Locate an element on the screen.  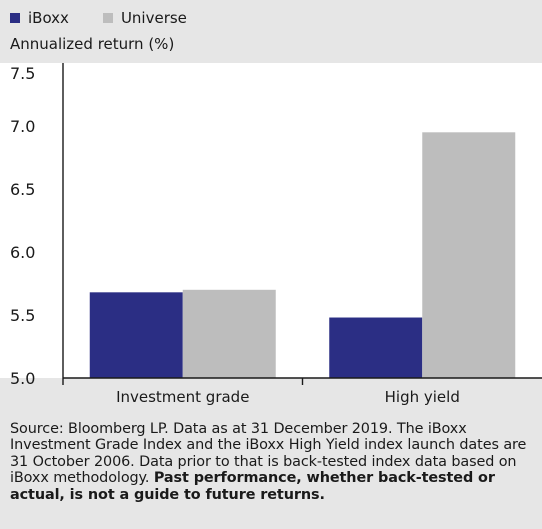
legend-label-universe: Universe is located at coordinates (153, 18).